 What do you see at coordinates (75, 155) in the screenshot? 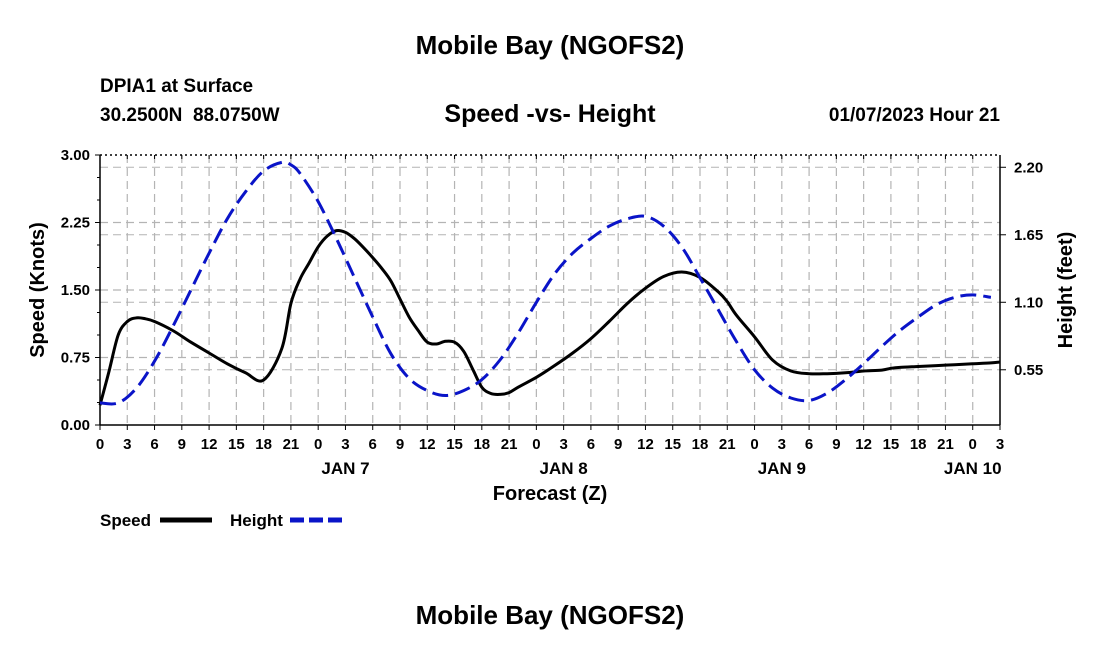
I see `y-tick-label: 3.00` at bounding box center [75, 155].